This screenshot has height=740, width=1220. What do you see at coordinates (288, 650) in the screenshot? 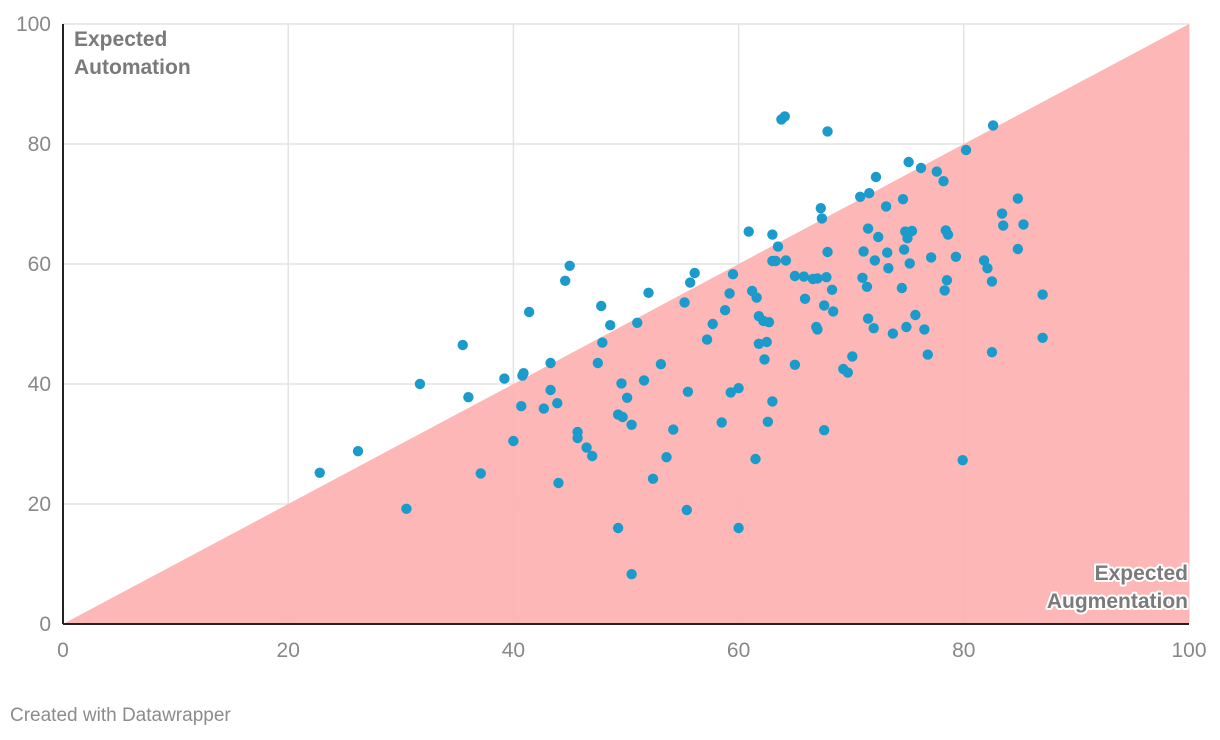
I see `x-tick-label: 20` at bounding box center [288, 650].